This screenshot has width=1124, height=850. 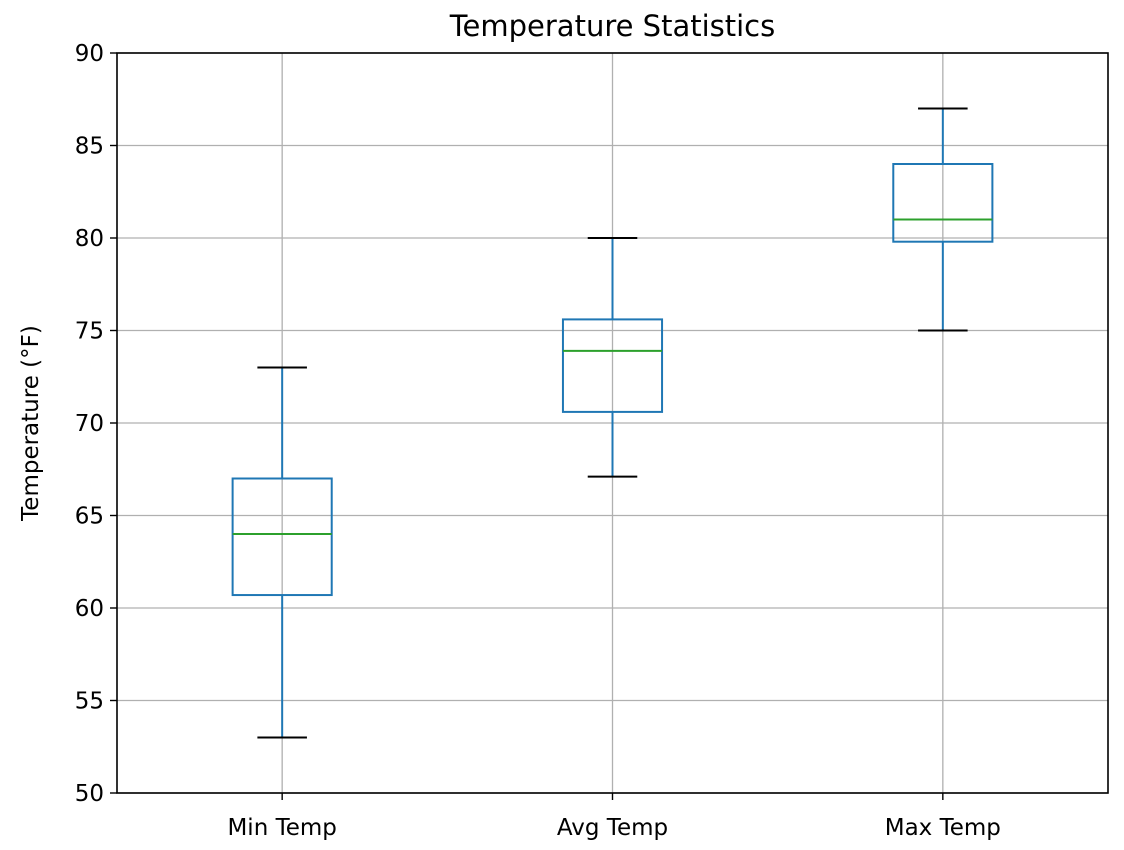 I want to click on y-tick-label: 50, so click(x=89, y=794).